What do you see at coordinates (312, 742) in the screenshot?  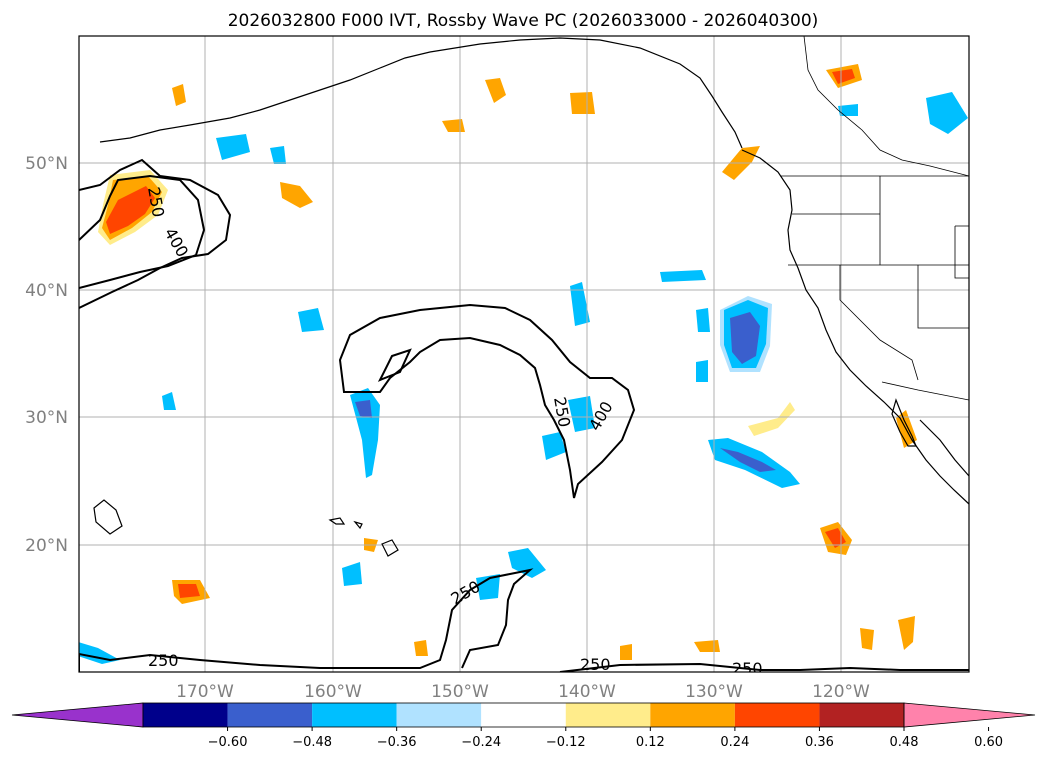 I see `colorbar-tick-label: −0.48` at bounding box center [312, 742].